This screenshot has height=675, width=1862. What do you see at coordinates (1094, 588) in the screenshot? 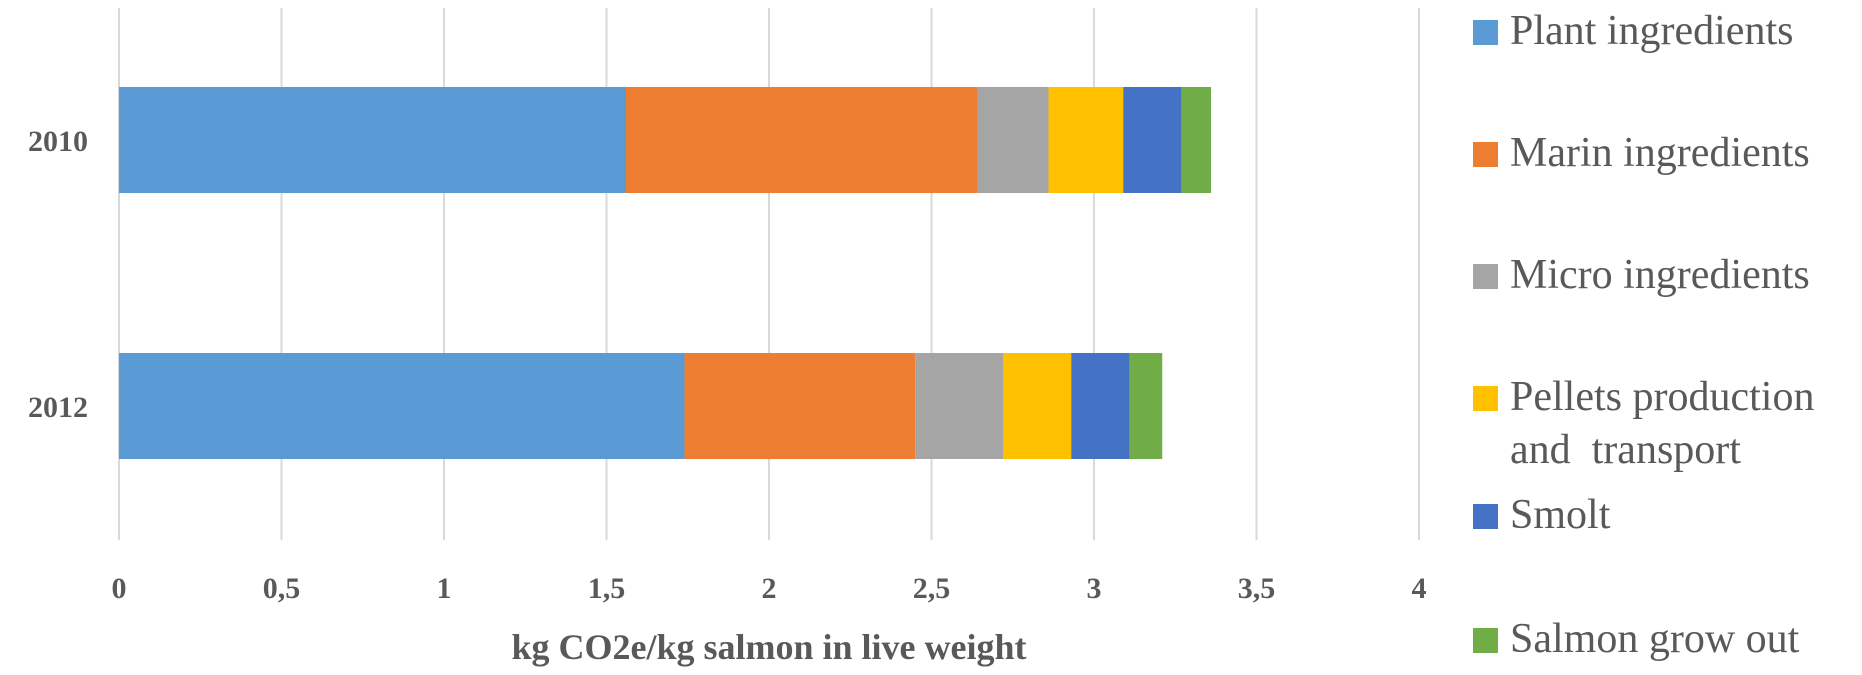
I see `x-tick-label: 3` at bounding box center [1094, 588].